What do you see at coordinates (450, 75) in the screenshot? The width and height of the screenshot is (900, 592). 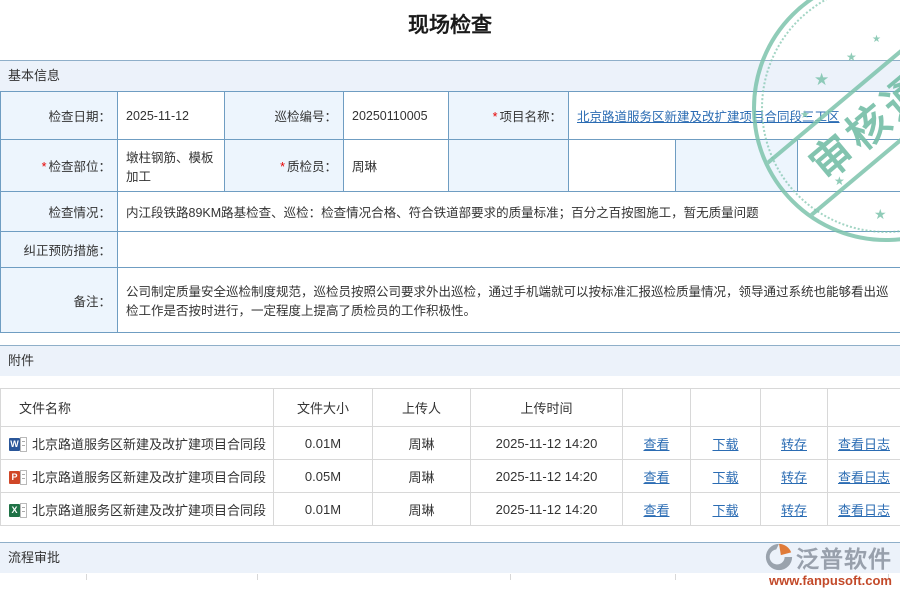 I see `section-header-basic-info: 基本信息` at bounding box center [450, 75].